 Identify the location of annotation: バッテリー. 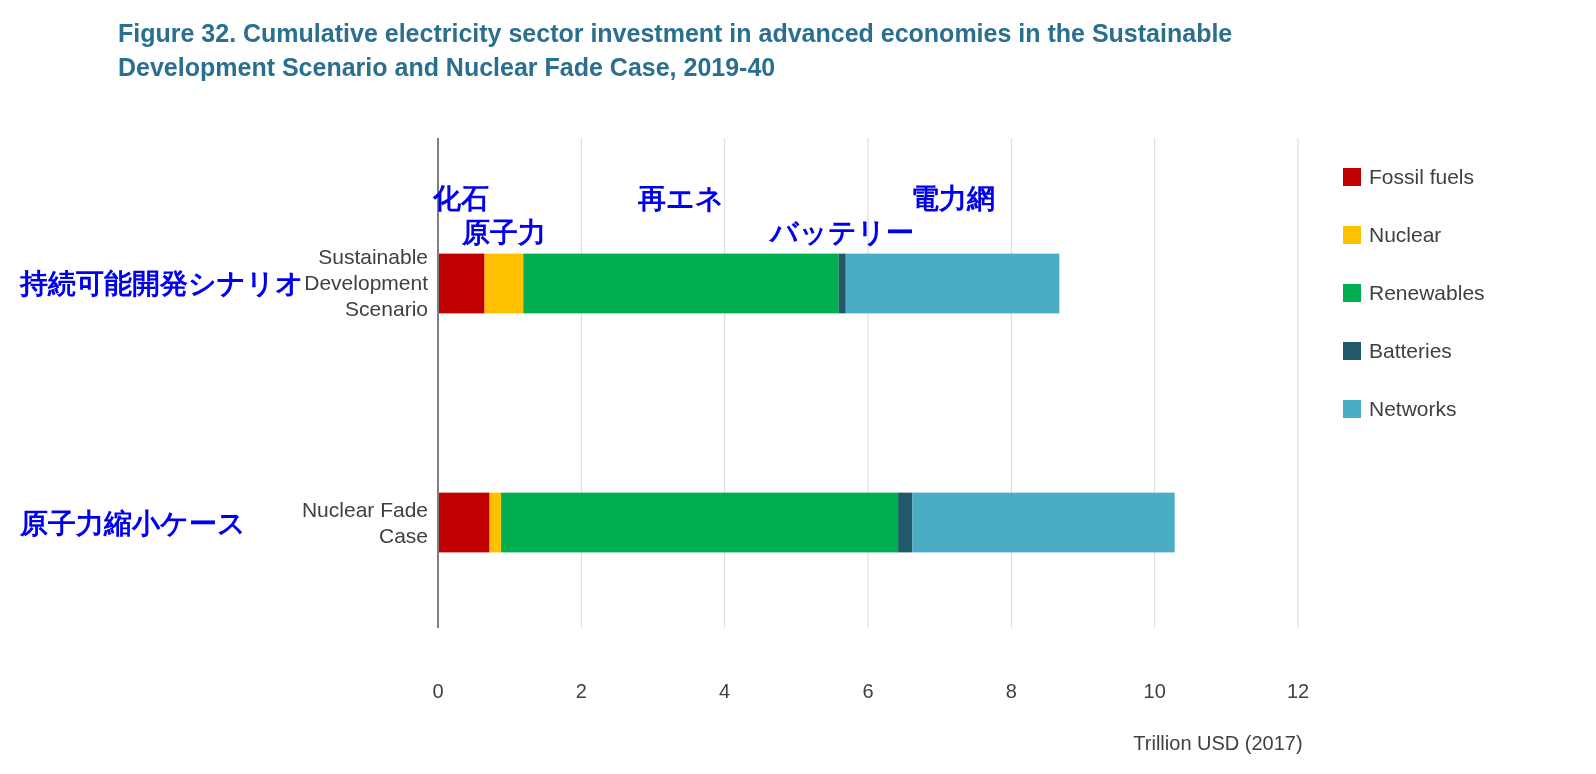
(841, 232).